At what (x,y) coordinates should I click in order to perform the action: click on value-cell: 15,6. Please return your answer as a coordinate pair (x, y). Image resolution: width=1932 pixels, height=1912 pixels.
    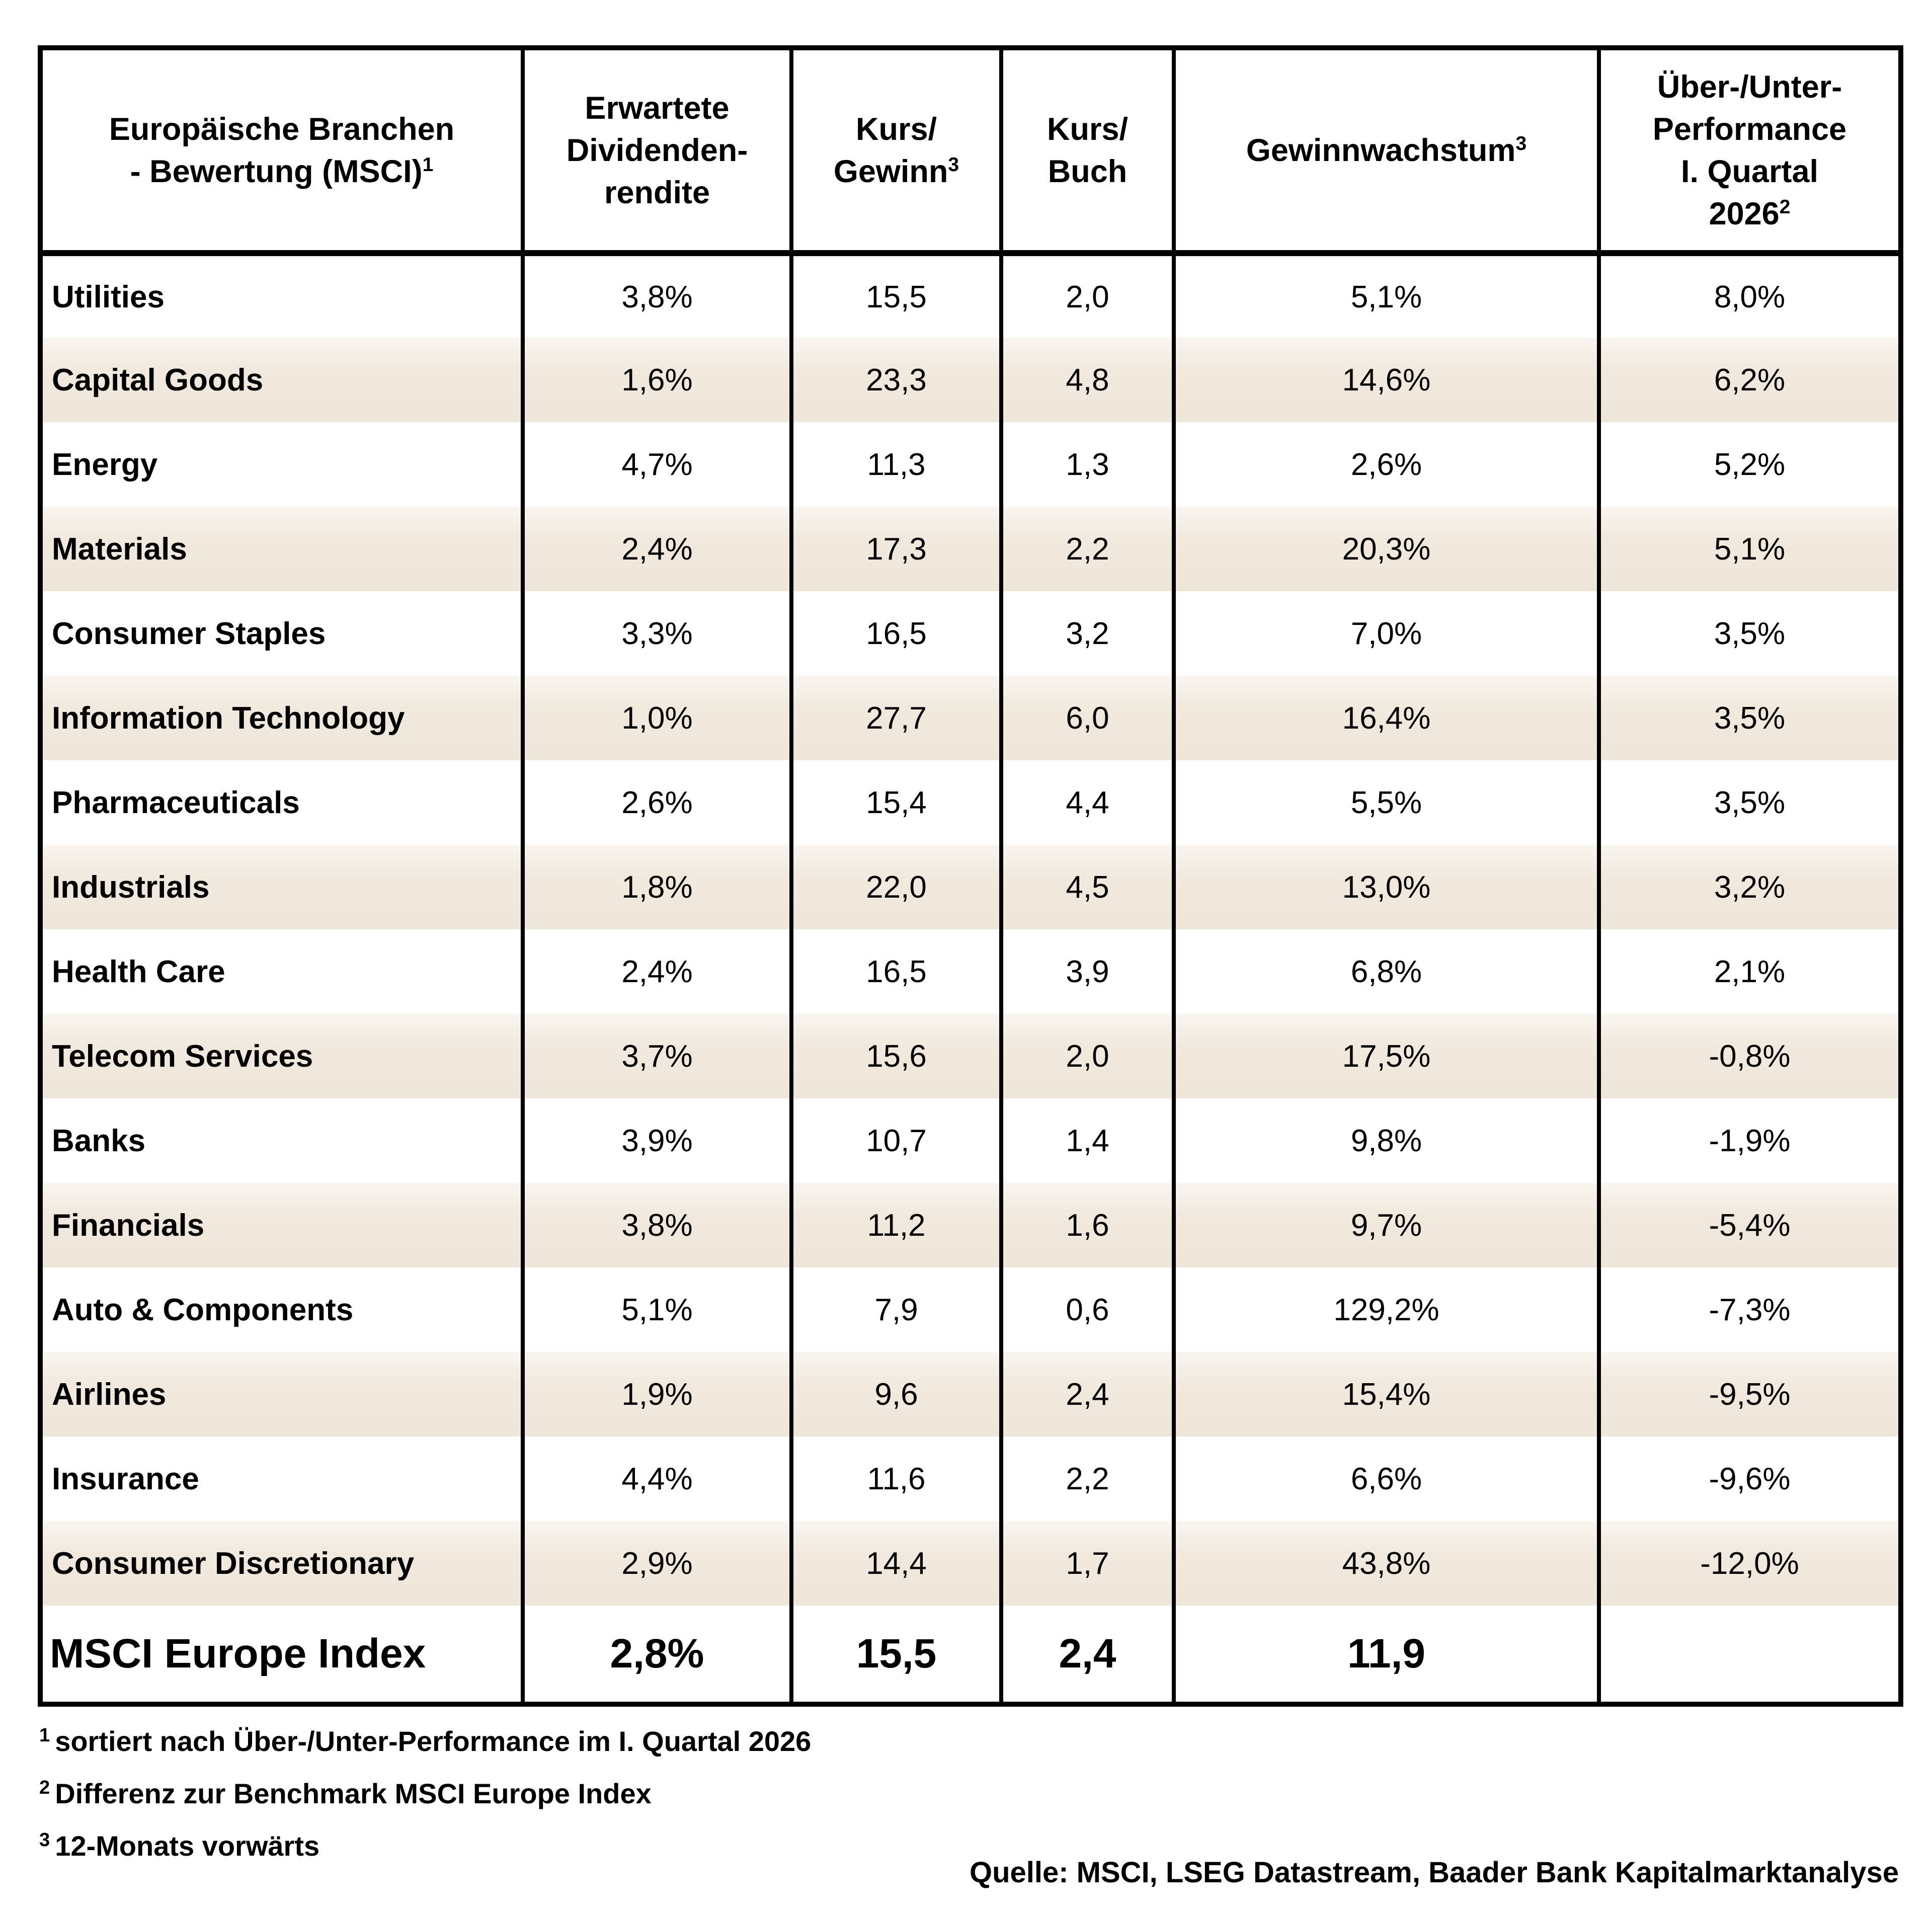
    Looking at the image, I should click on (895, 1056).